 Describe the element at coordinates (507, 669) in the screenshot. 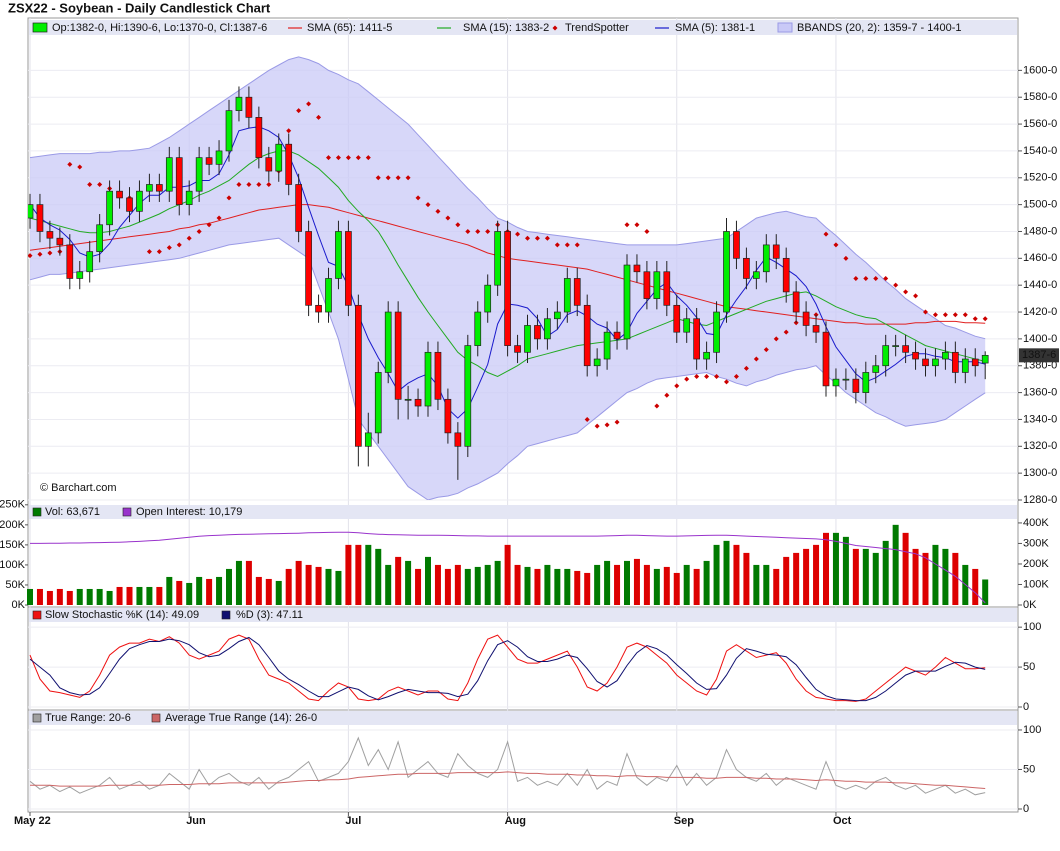

I see `indicator-line` at that location.